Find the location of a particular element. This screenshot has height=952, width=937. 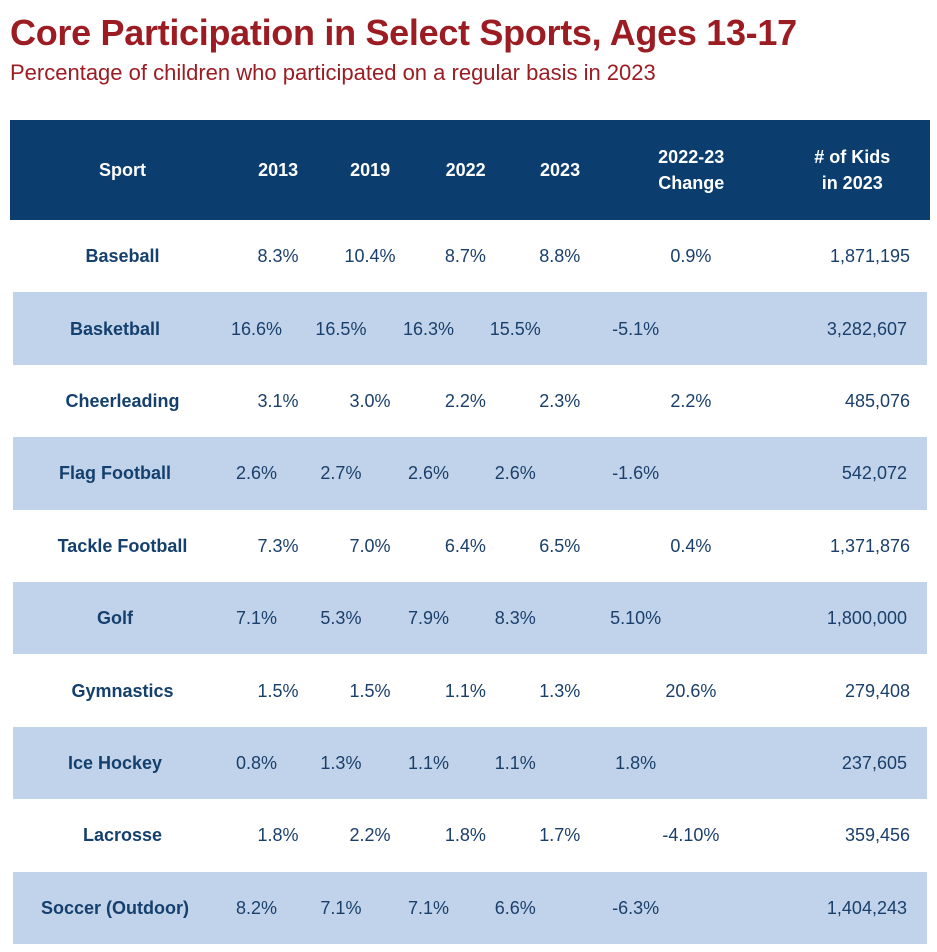

cell-2013: 16.6% is located at coordinates (256, 328).